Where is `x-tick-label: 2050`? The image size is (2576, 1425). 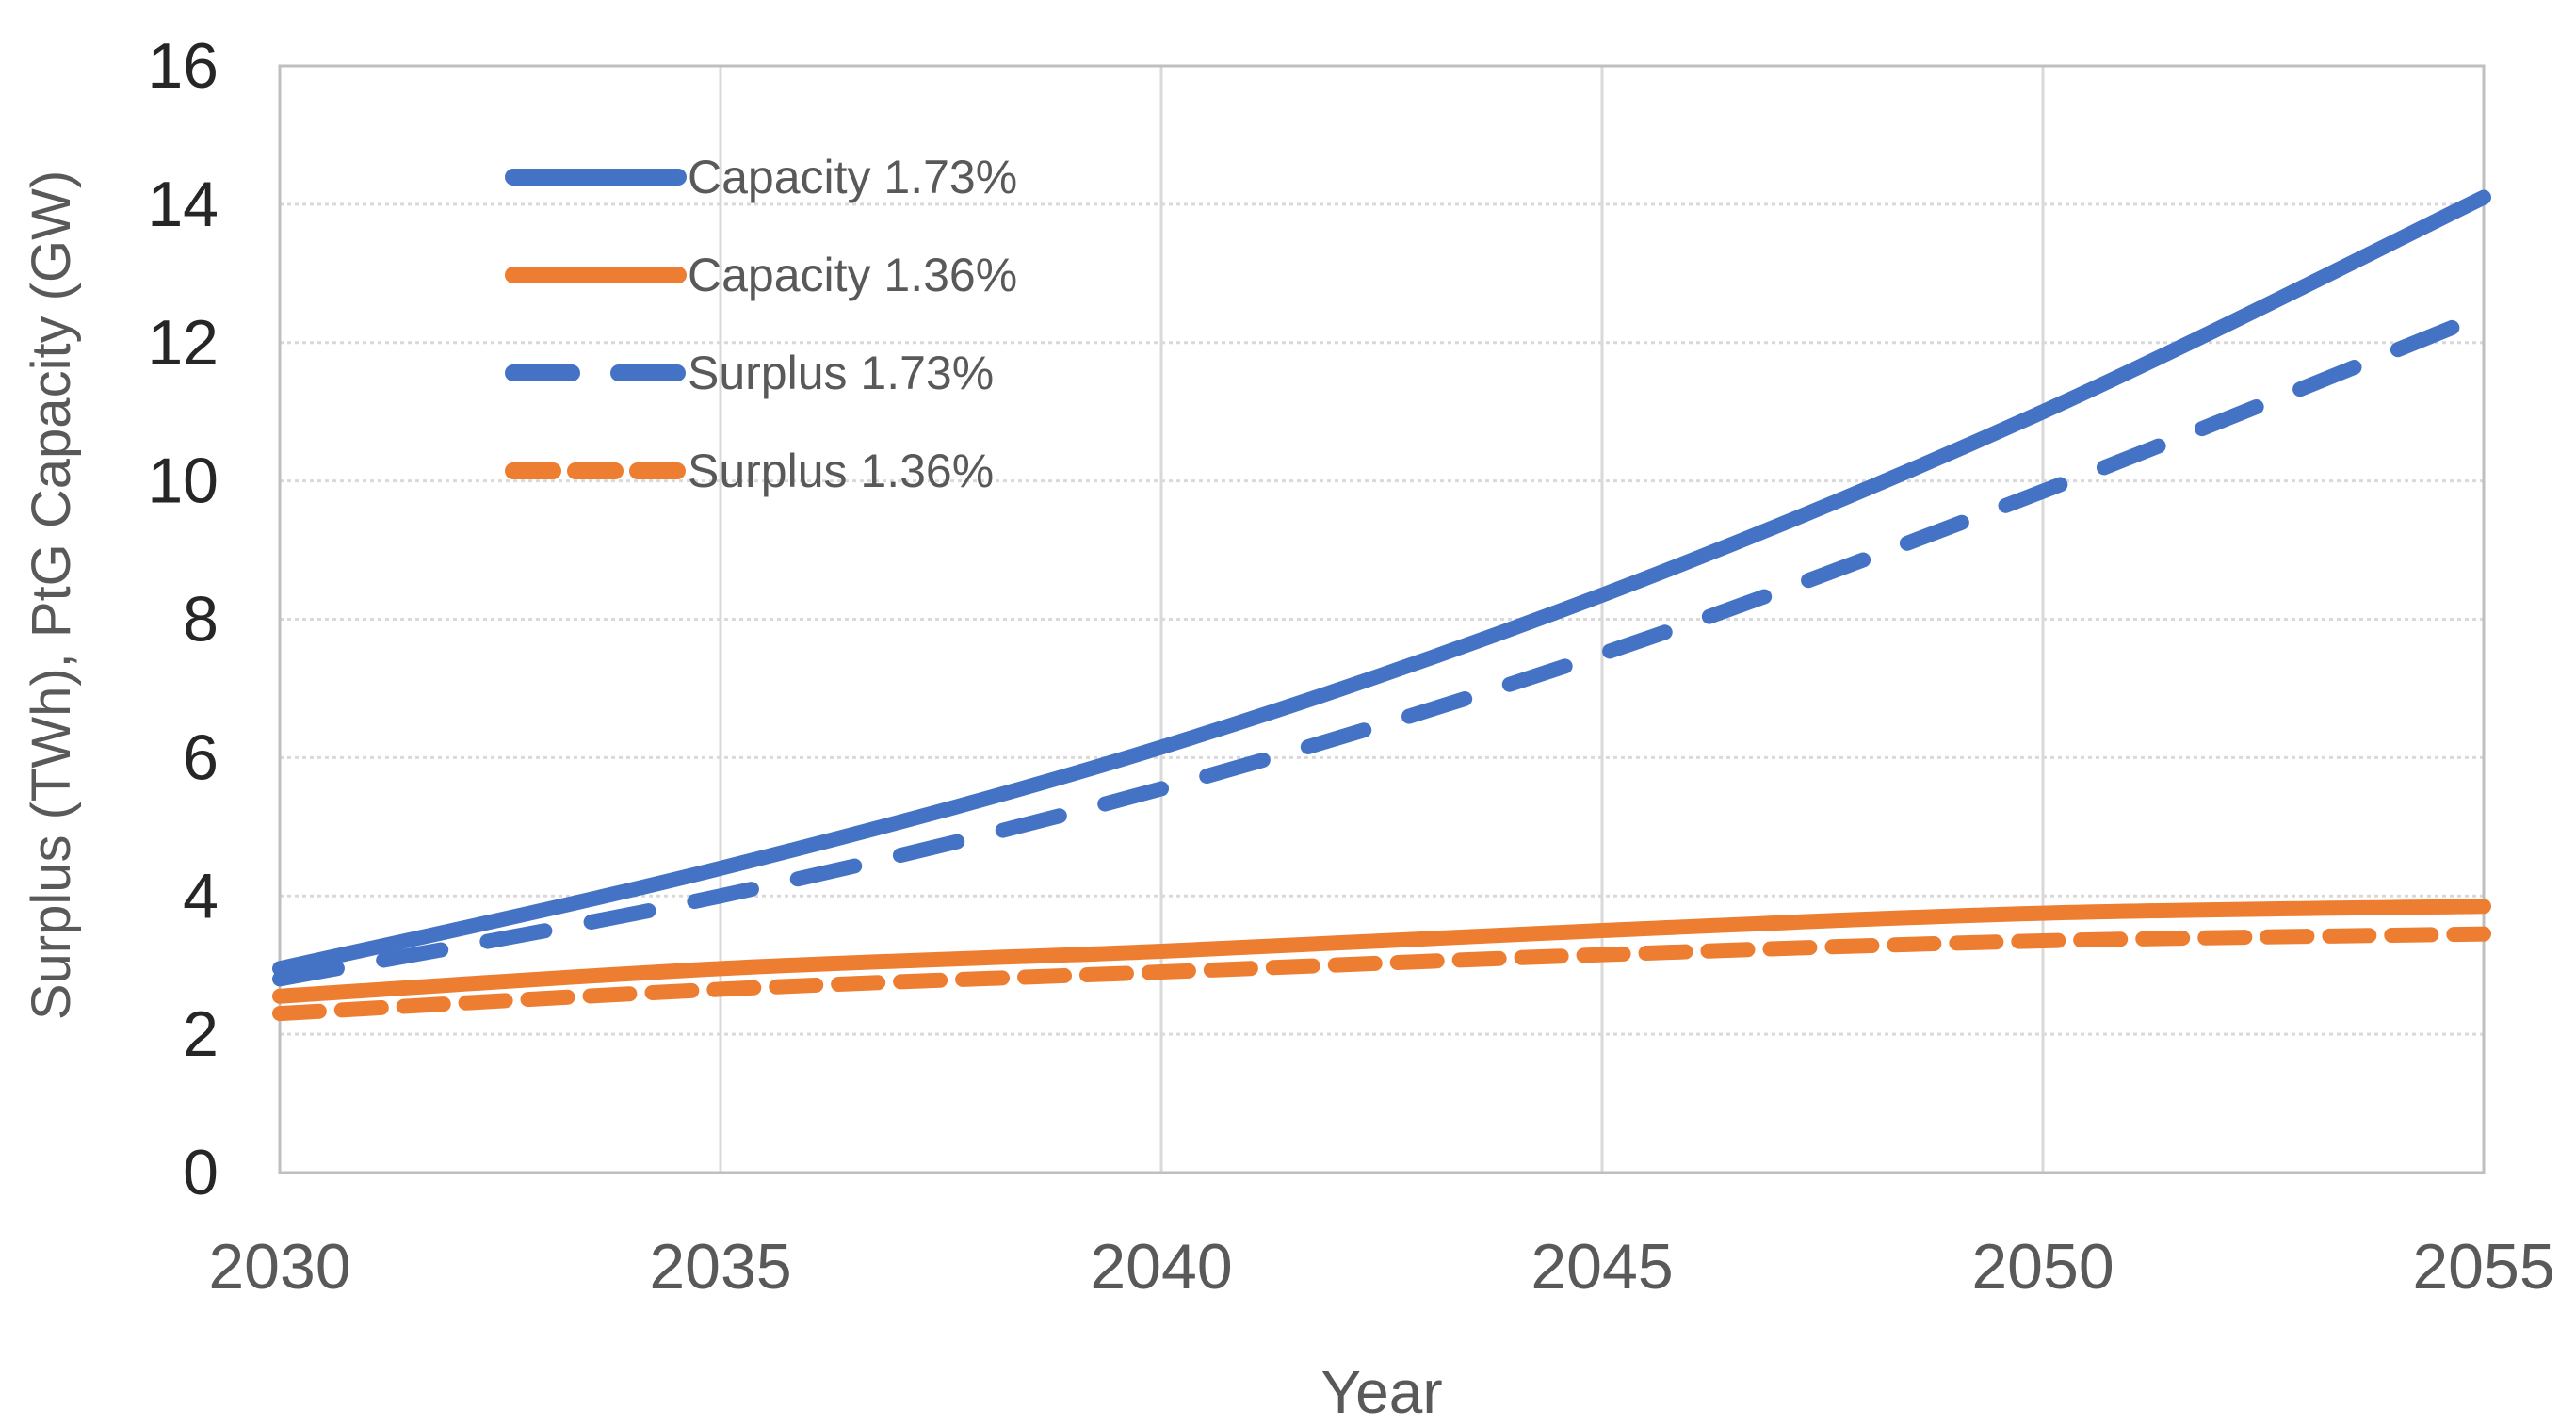 x-tick-label: 2050 is located at coordinates (2042, 1267).